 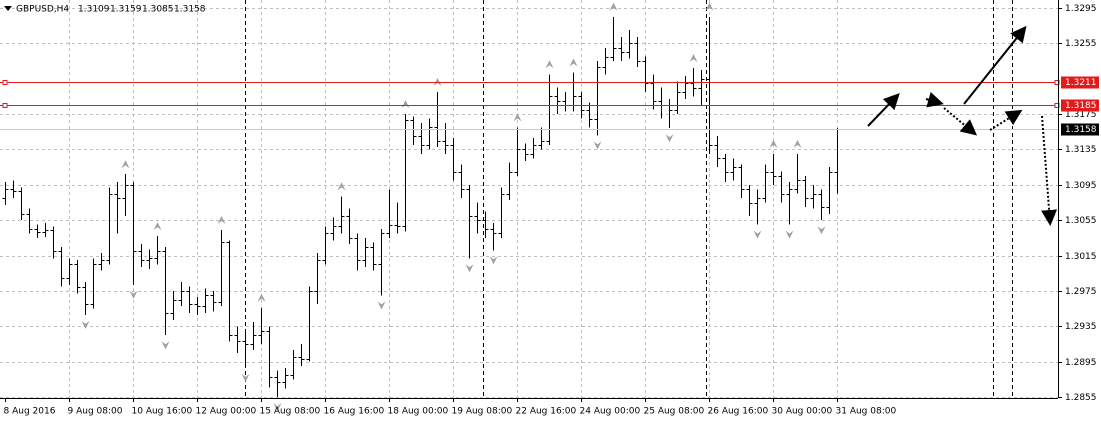 What do you see at coordinates (1081, 363) in the screenshot?
I see `y-tick-label: 1.2895` at bounding box center [1081, 363].